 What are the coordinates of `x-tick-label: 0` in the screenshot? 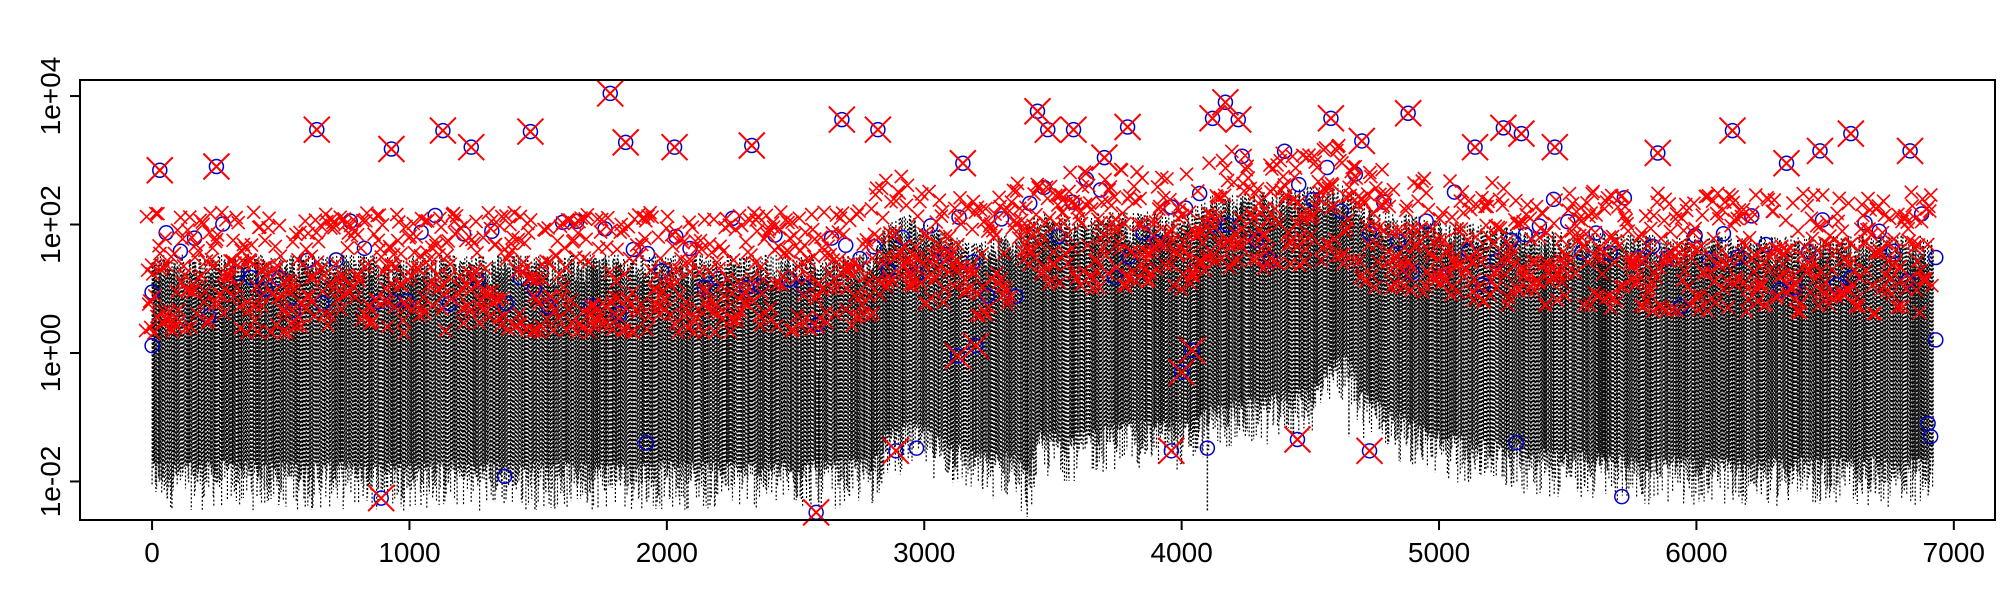 It's located at (152, 552).